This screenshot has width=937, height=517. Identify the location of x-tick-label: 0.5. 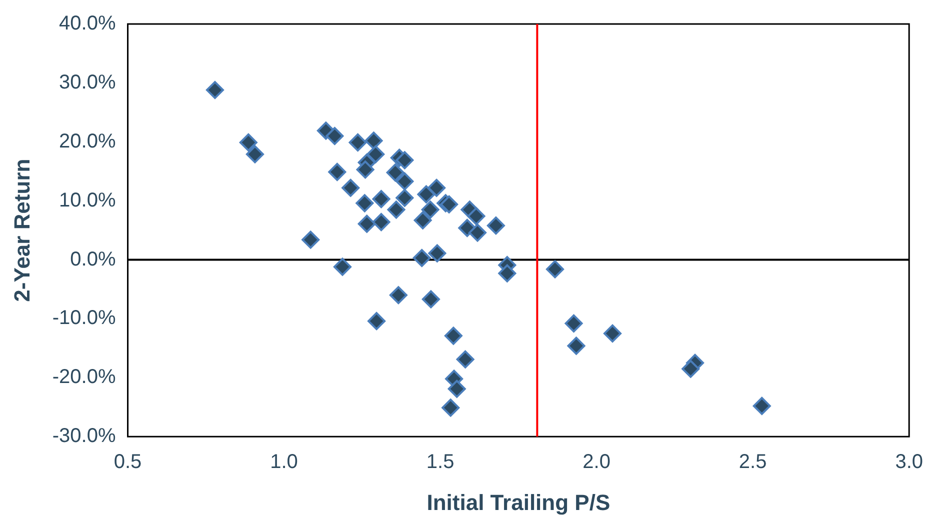
(128, 462).